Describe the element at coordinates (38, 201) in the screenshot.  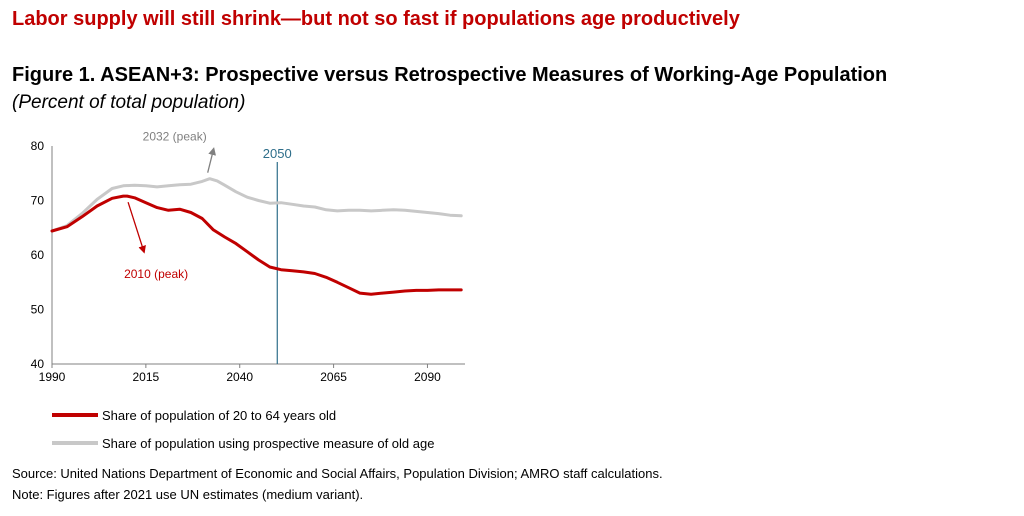
I see `y-tick-label: 70` at that location.